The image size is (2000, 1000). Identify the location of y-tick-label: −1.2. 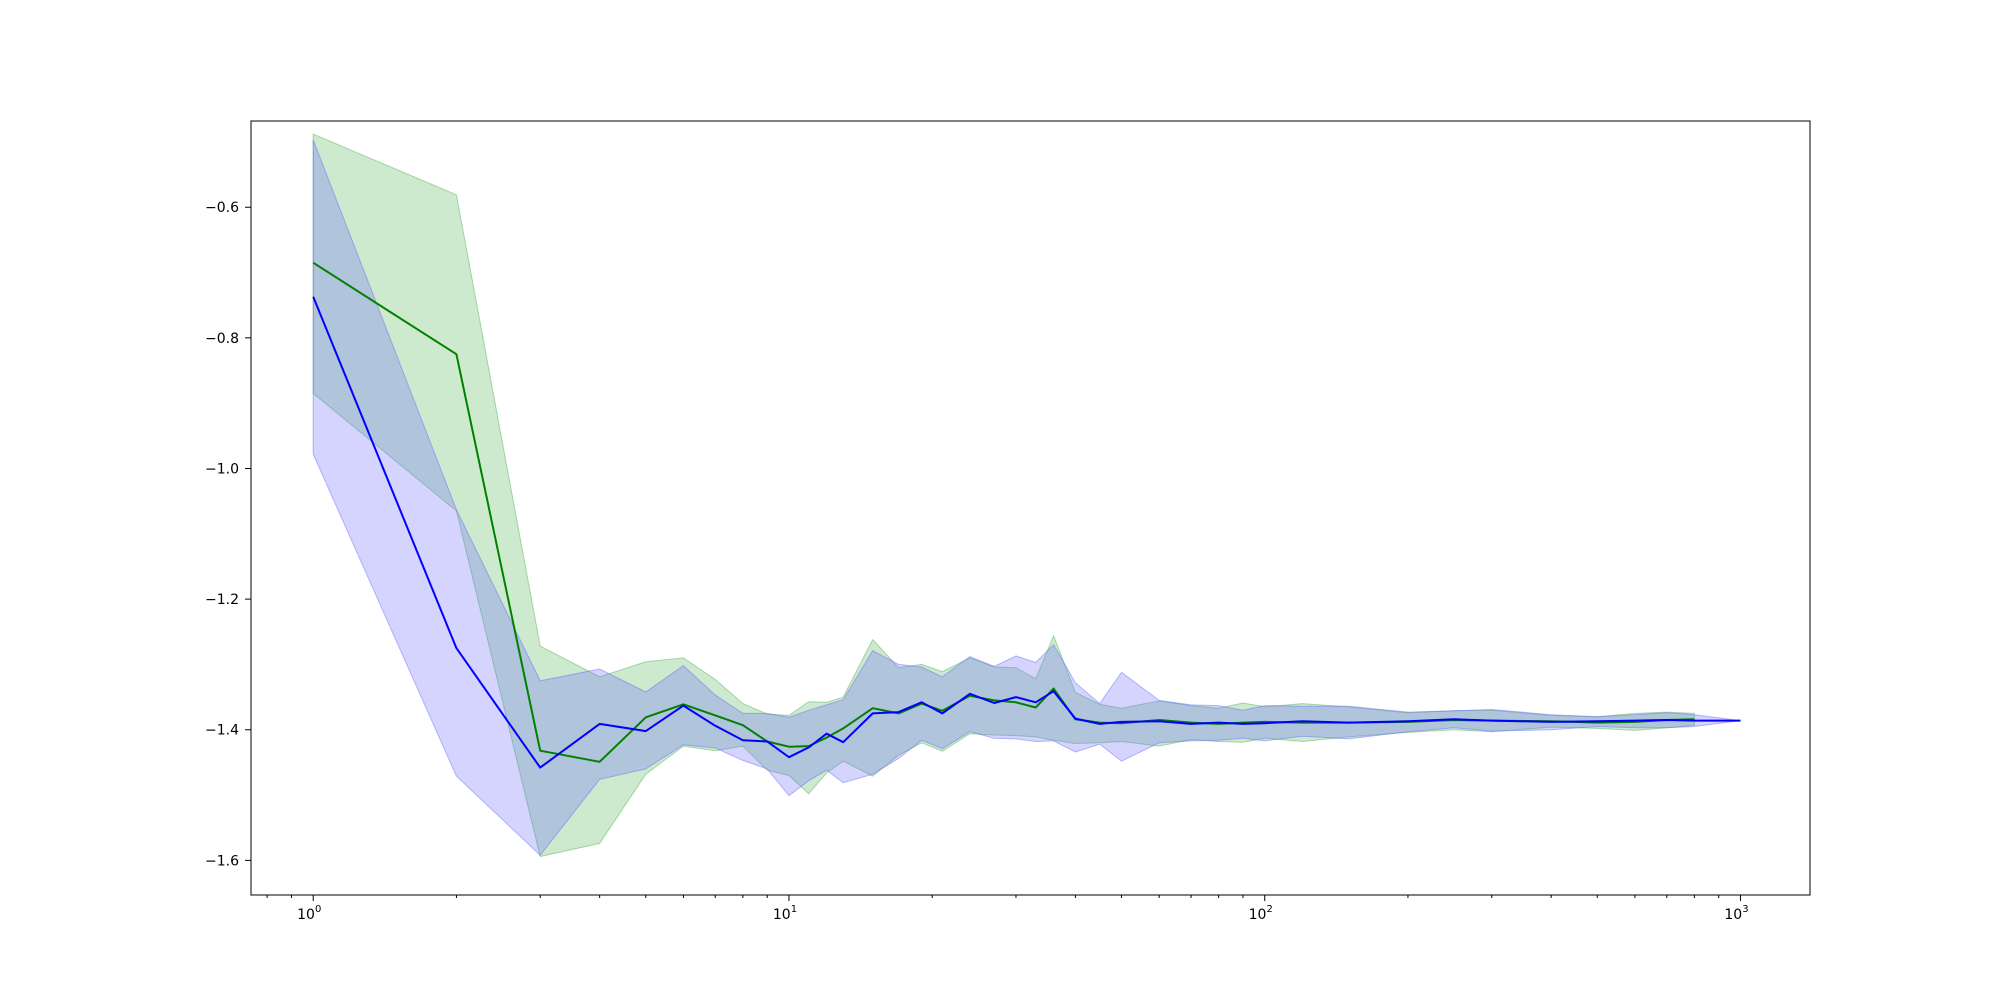
(222, 600).